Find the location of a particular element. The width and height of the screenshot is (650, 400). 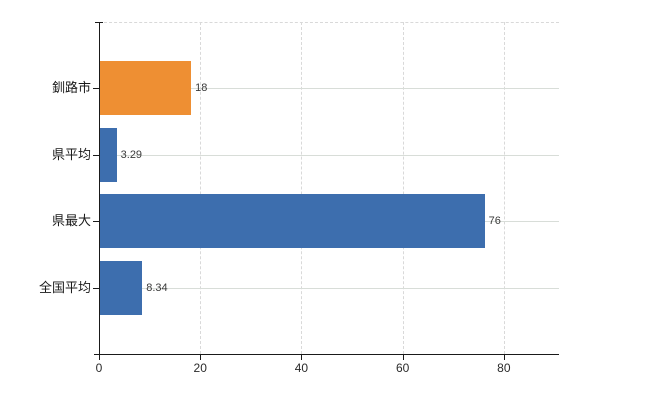

x-axis-spine is located at coordinates (326, 354).